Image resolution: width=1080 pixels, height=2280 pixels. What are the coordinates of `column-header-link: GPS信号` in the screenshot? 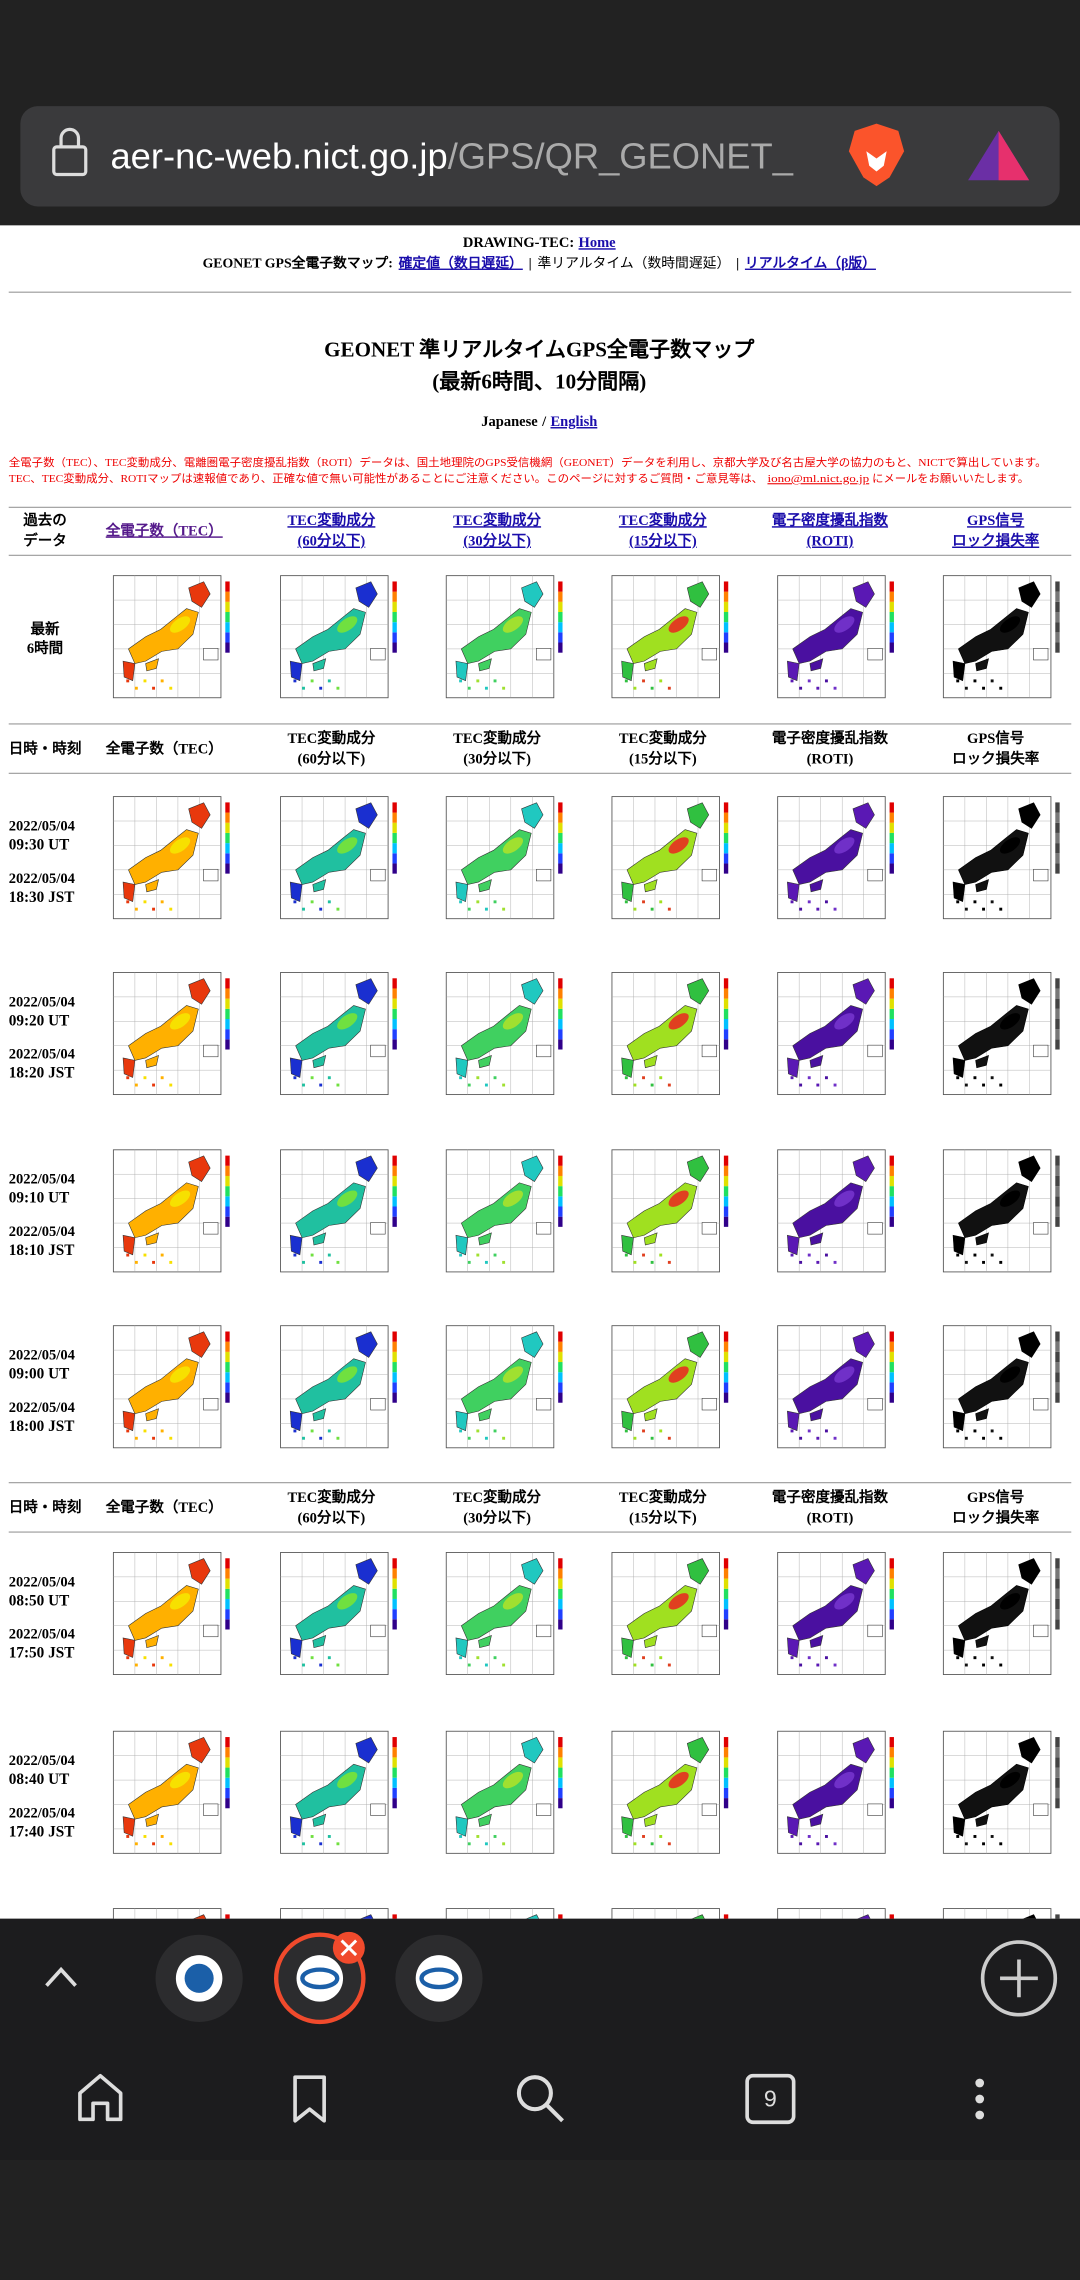 It's located at (995, 520).